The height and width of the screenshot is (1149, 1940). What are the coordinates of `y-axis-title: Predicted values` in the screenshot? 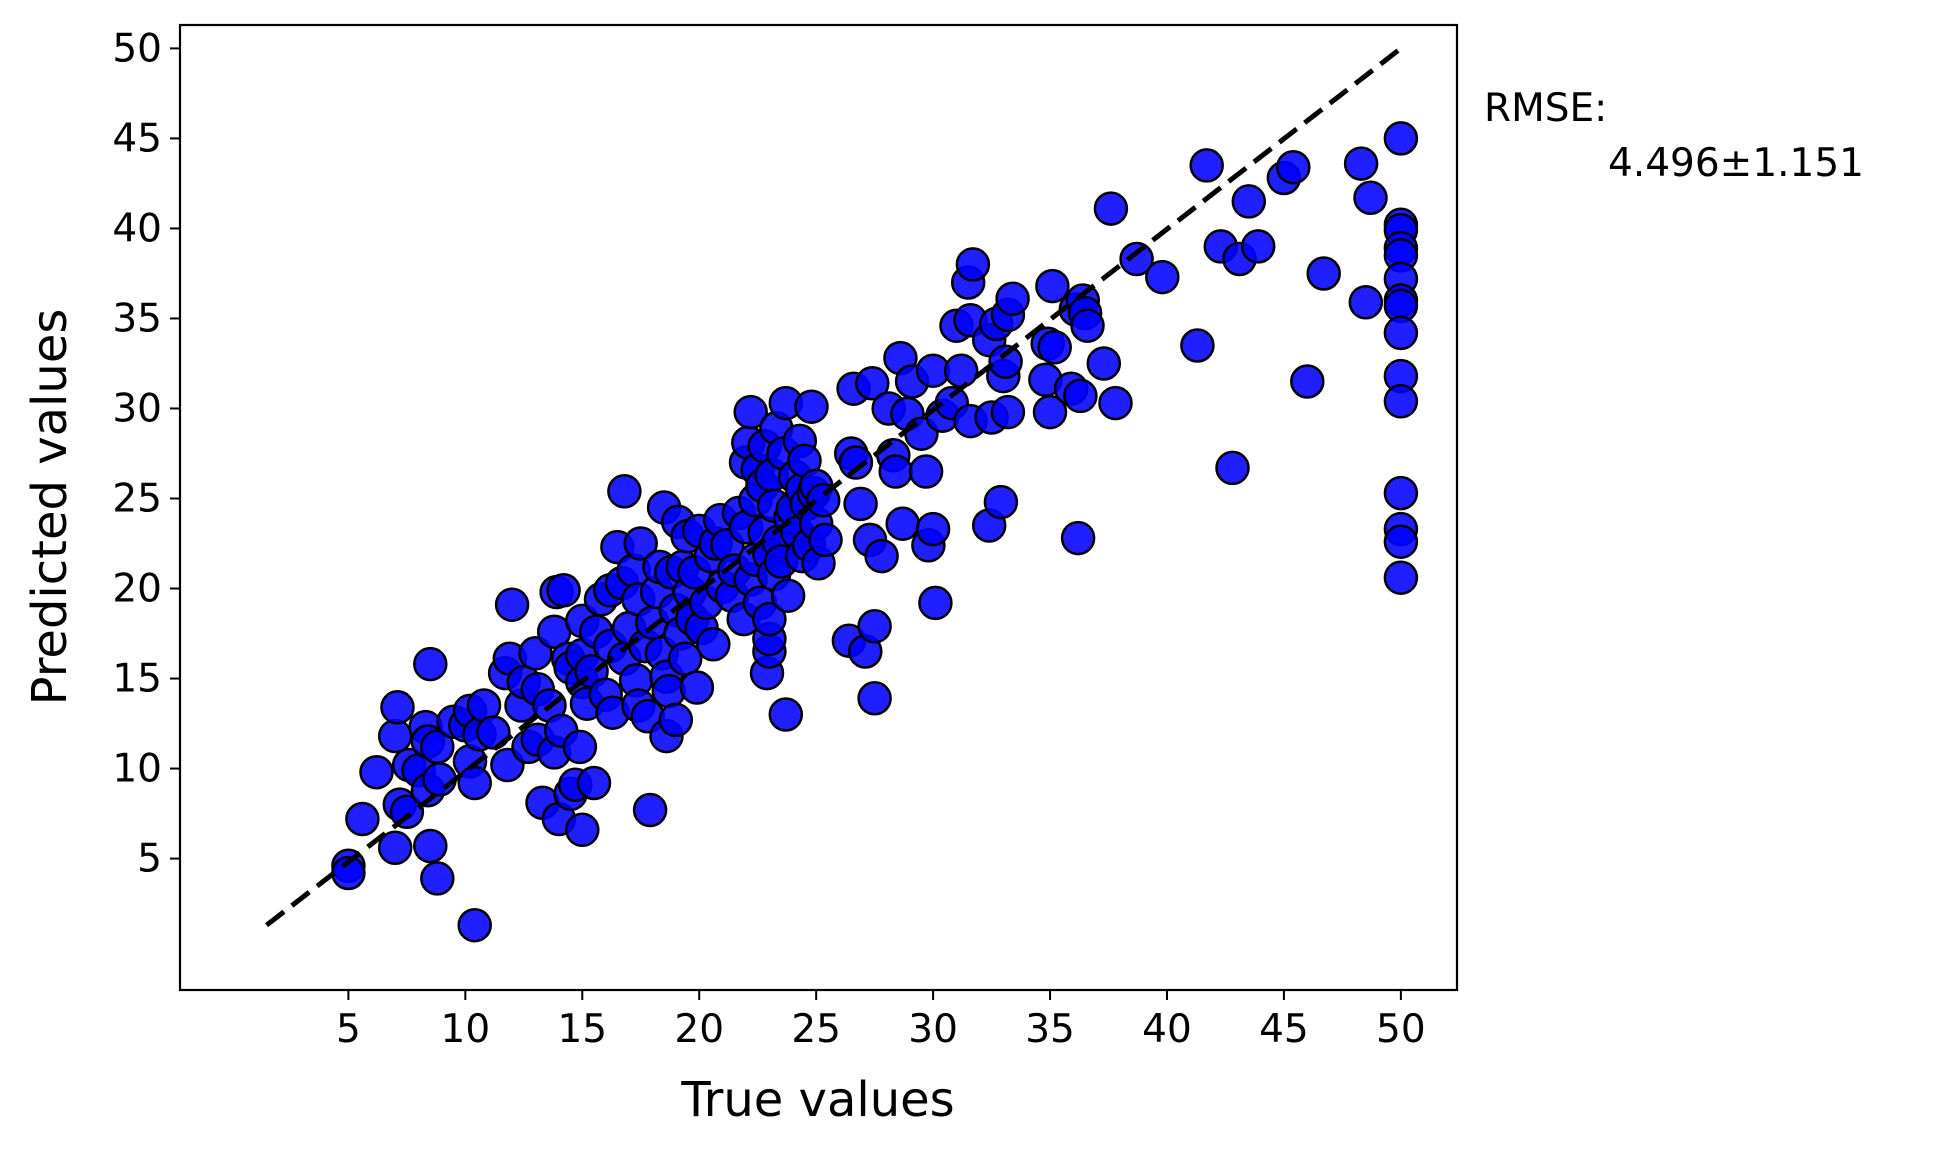 It's located at (50, 507).